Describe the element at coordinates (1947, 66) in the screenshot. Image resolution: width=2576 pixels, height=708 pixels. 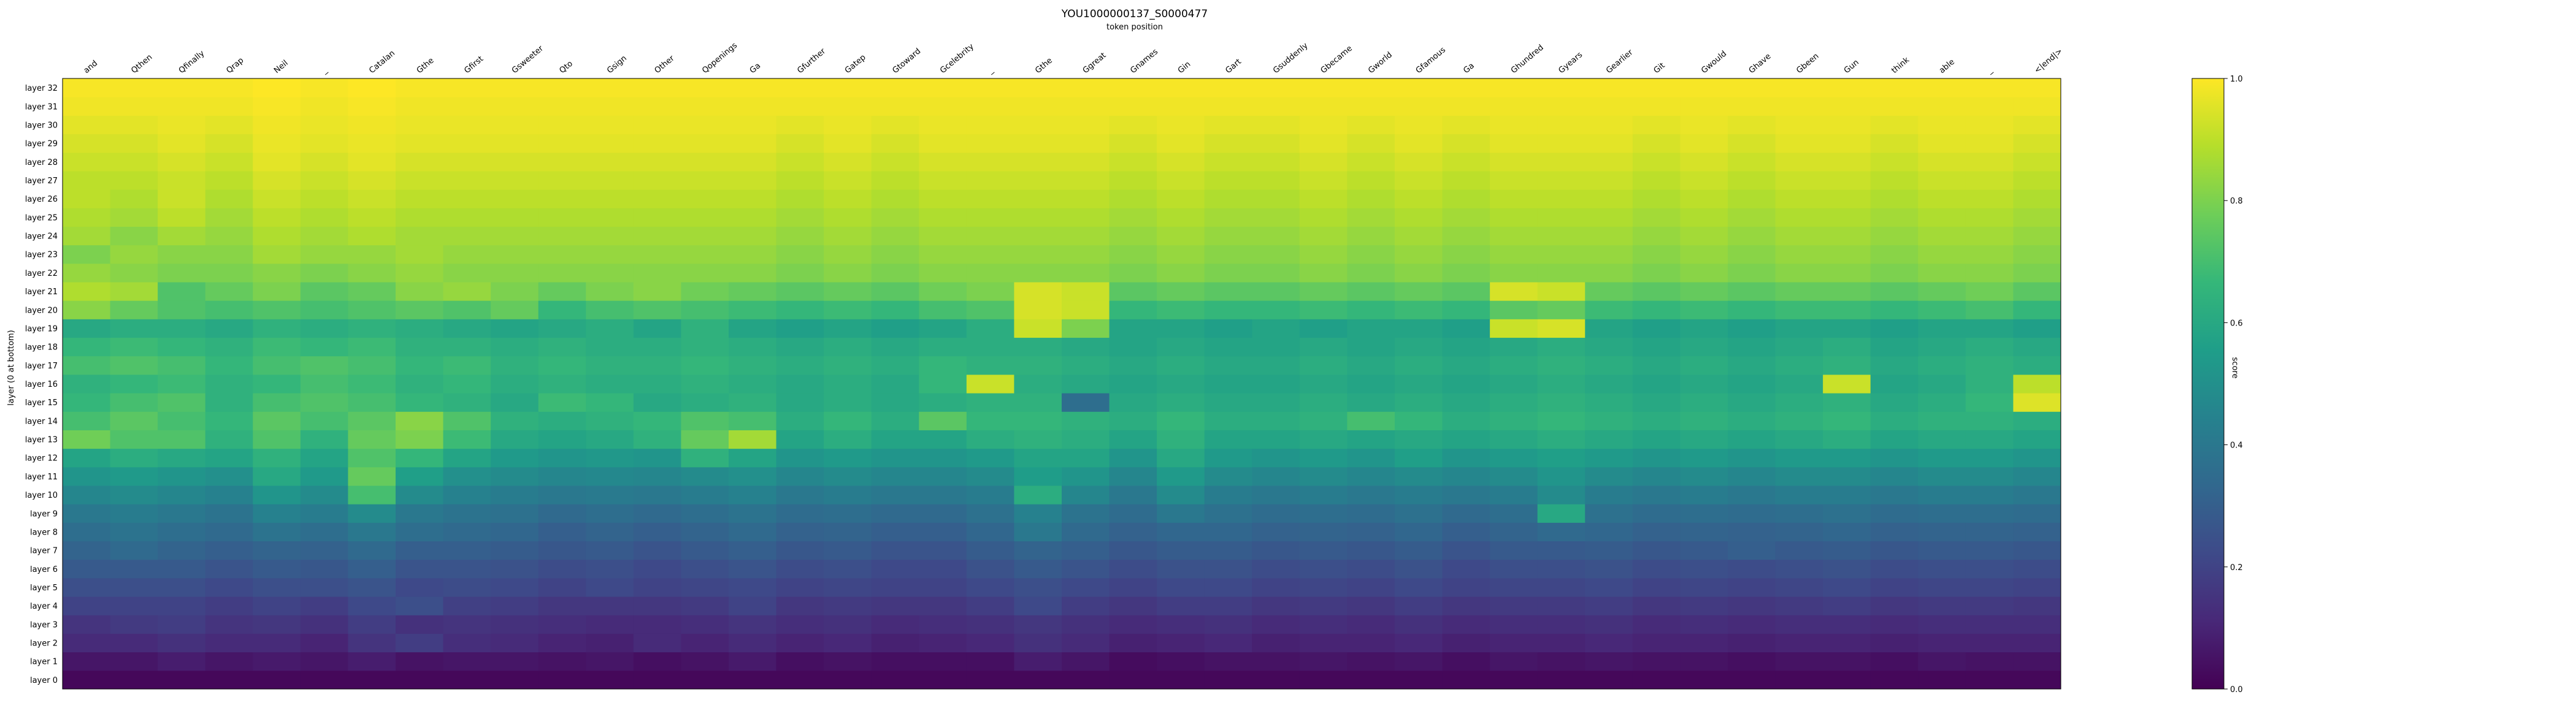
I see `x-tick-label: able` at that location.